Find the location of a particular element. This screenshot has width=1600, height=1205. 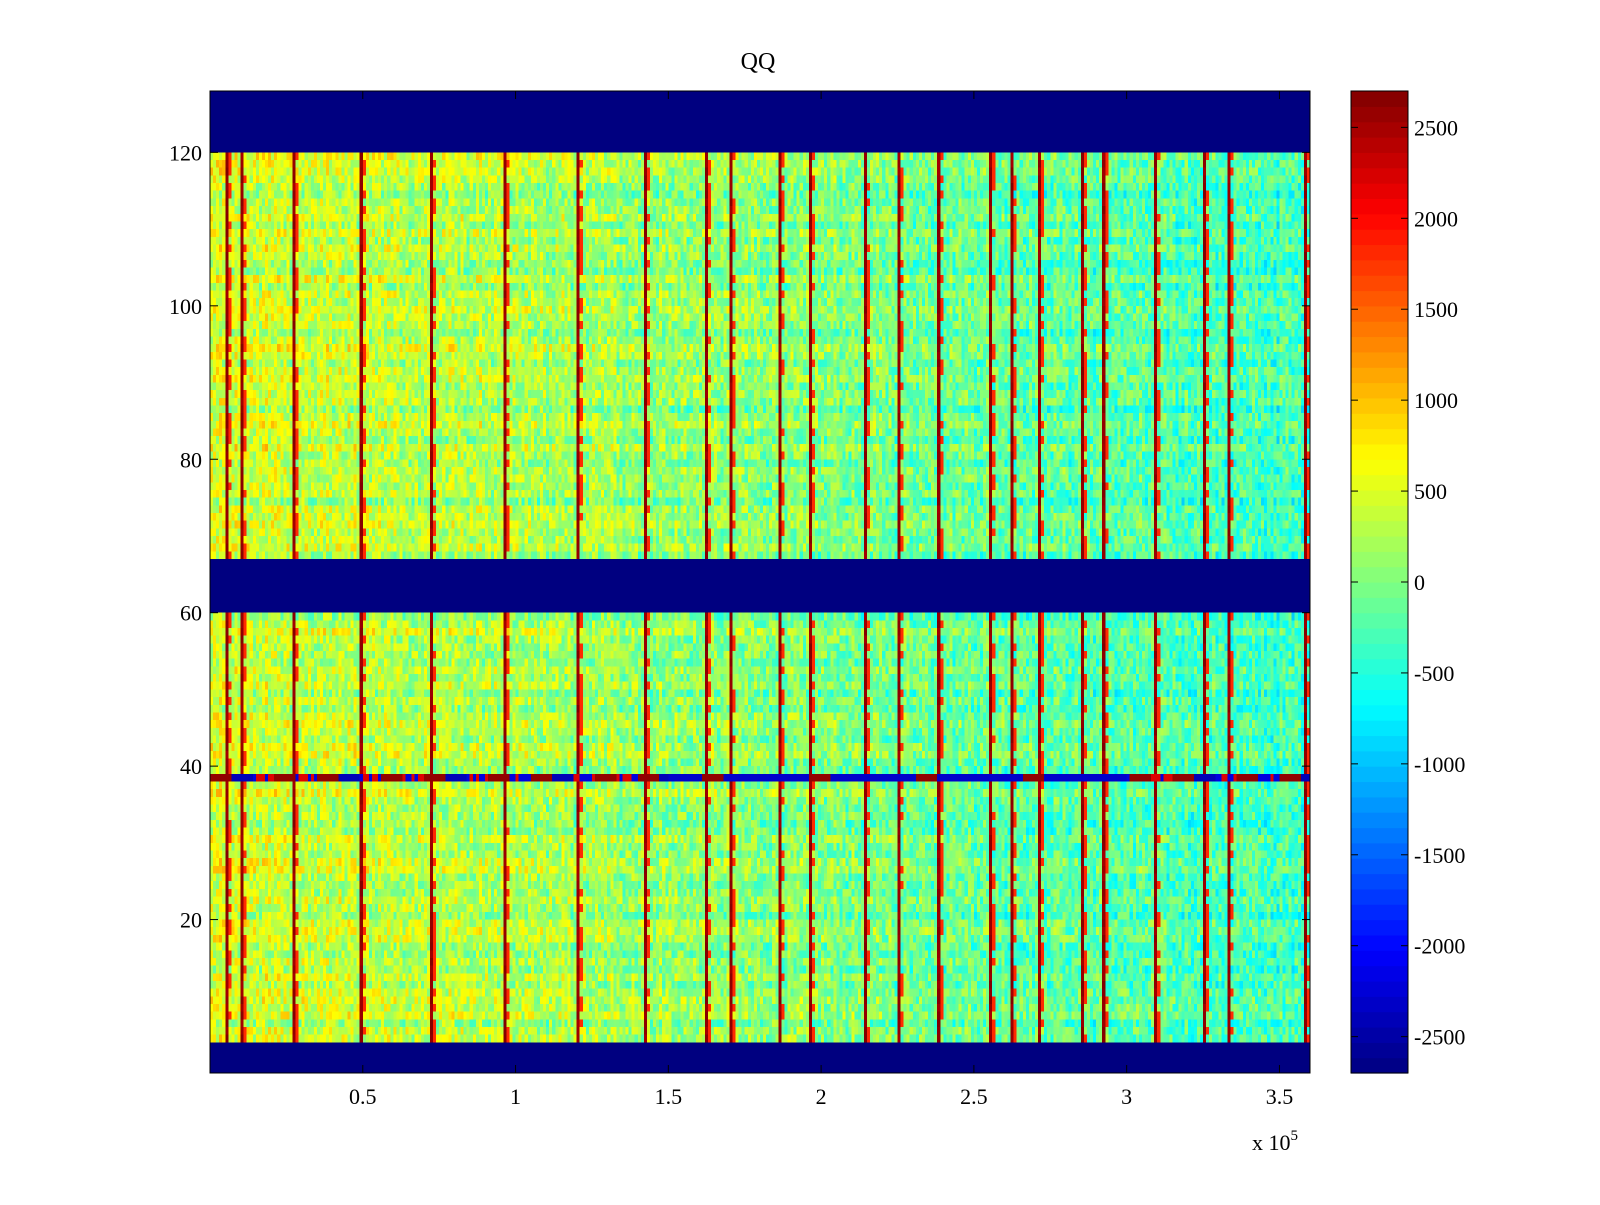

chart-title: QQ is located at coordinates (758, 62).